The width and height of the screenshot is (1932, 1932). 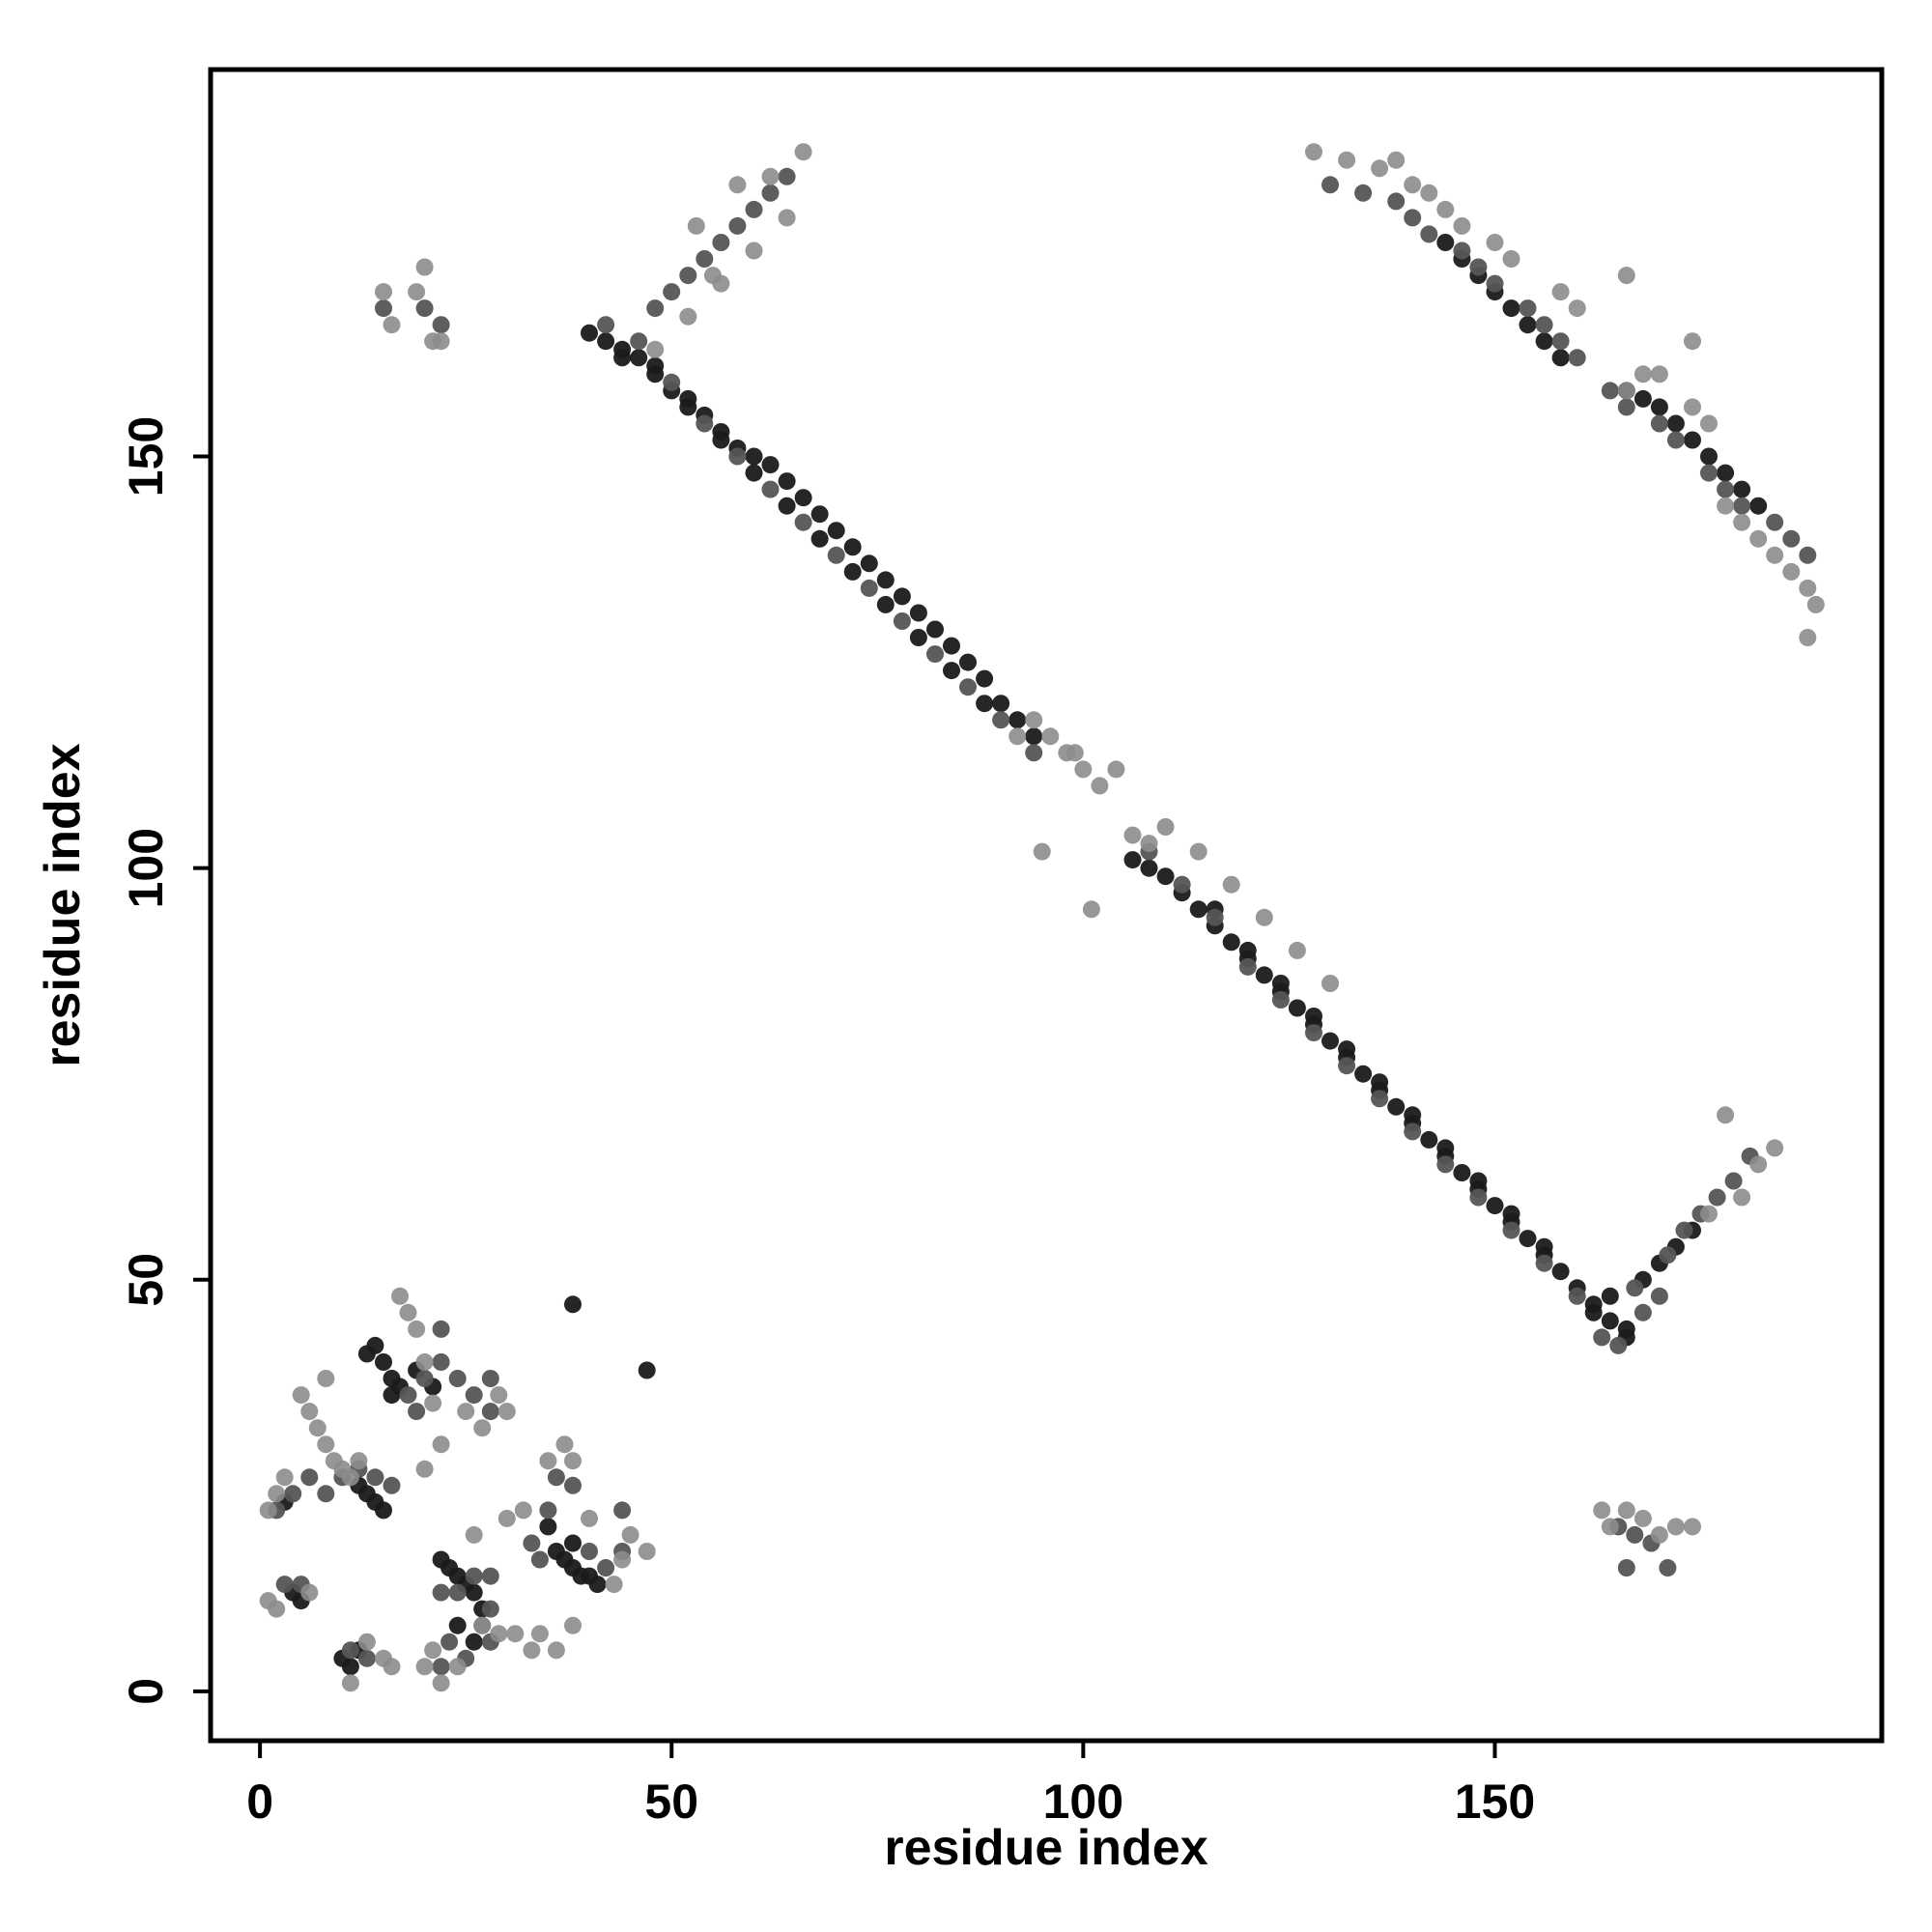 What do you see at coordinates (1046, 1848) in the screenshot?
I see `x-axis-label: residue index` at bounding box center [1046, 1848].